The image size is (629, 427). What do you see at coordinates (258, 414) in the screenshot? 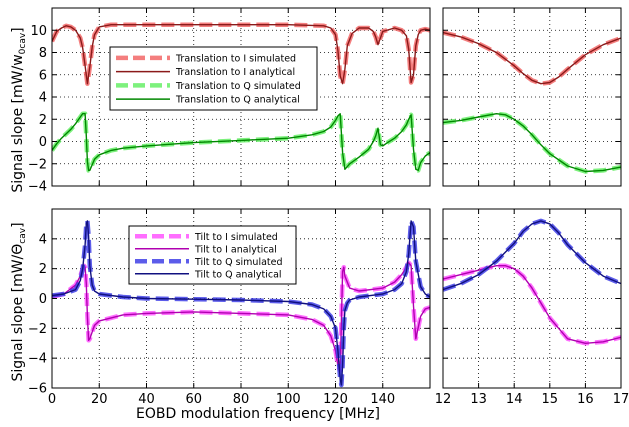
I see `x-axis-label: EOBD modulation frequency [MHz]` at bounding box center [258, 414].